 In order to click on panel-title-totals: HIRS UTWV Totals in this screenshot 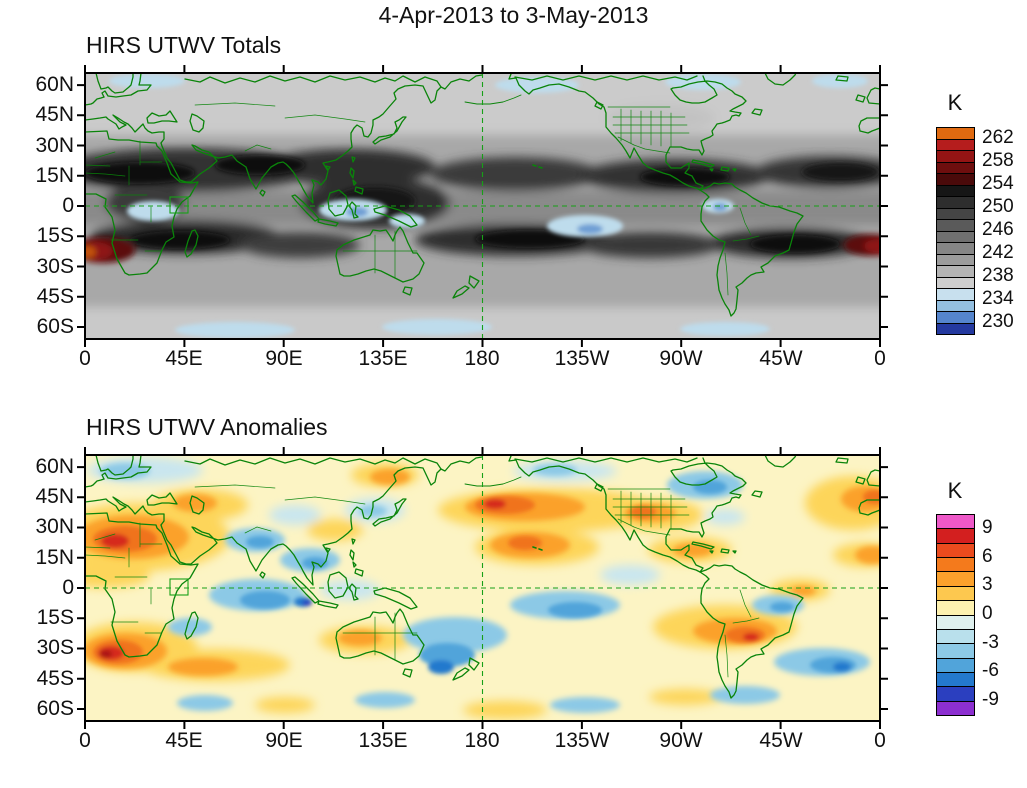, I will do `click(184, 45)`.